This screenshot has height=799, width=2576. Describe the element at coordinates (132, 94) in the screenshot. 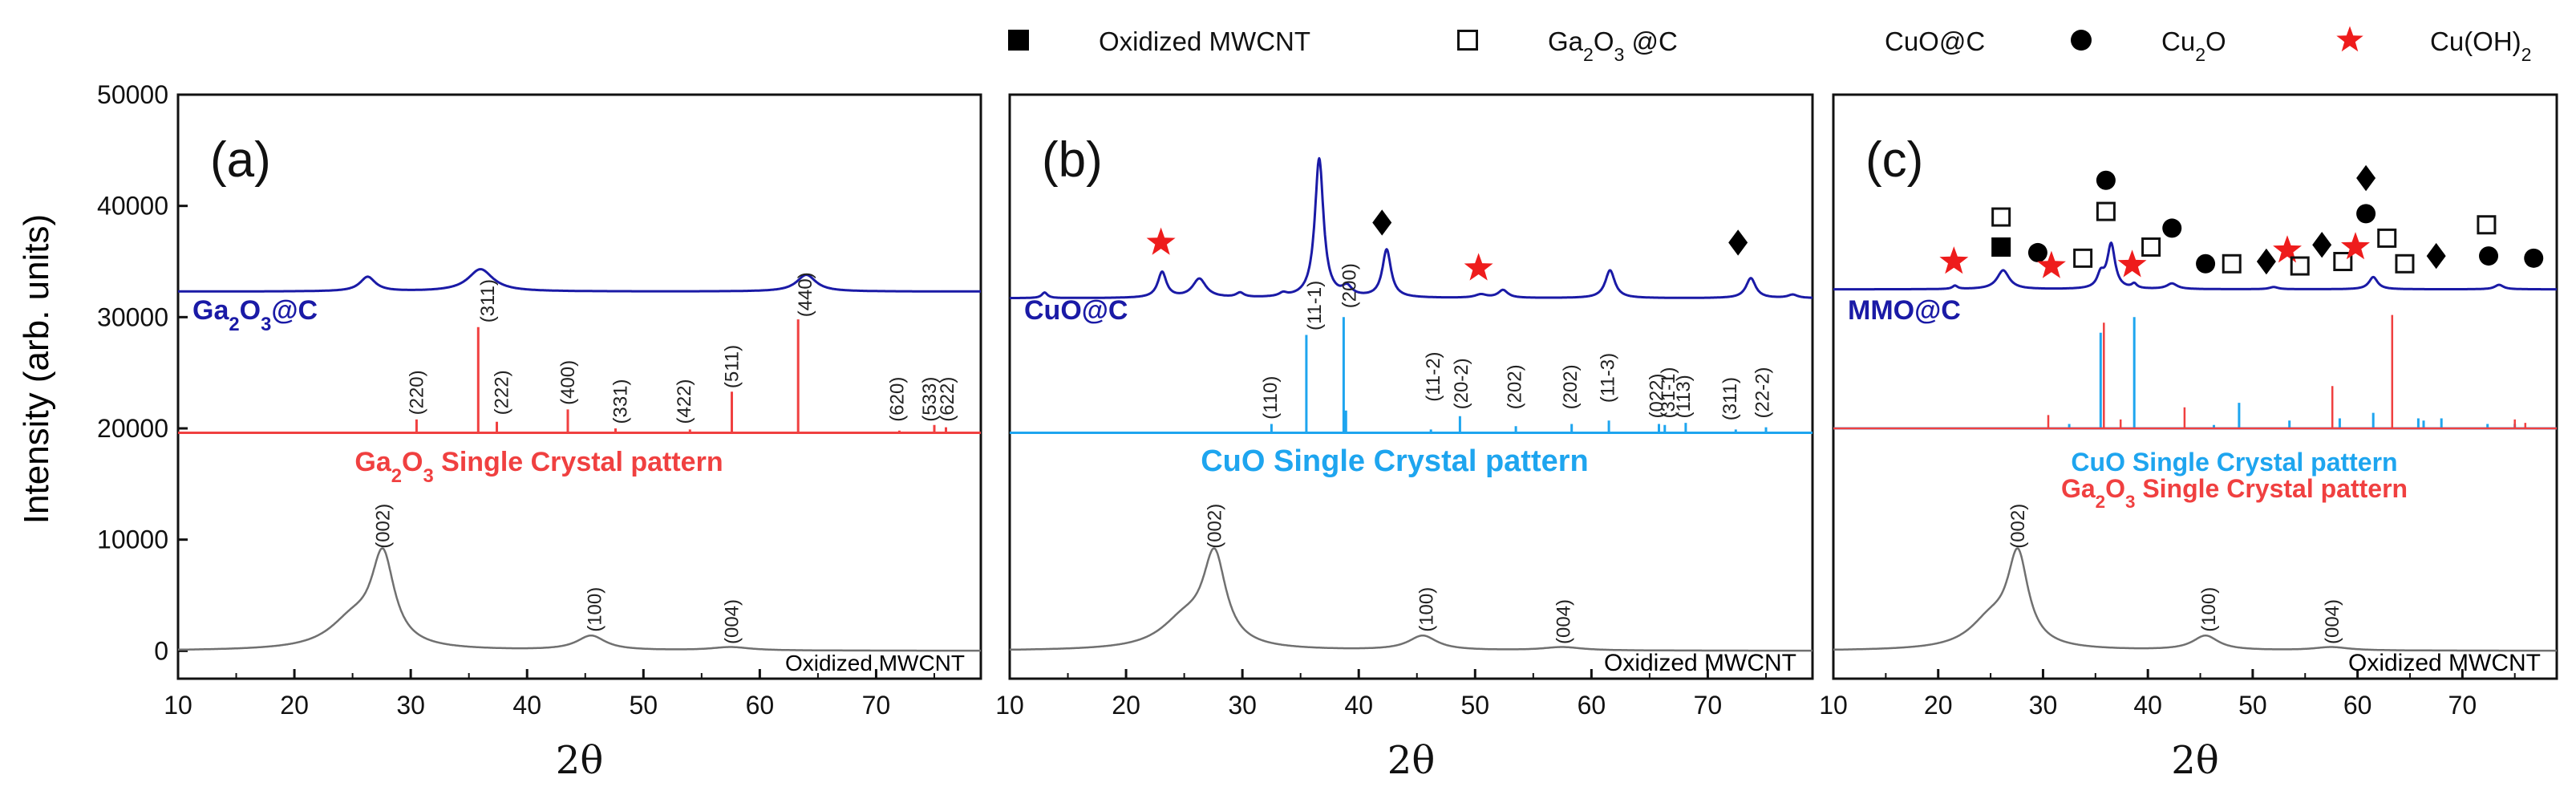

I see `y-tick-label: 50000` at that location.